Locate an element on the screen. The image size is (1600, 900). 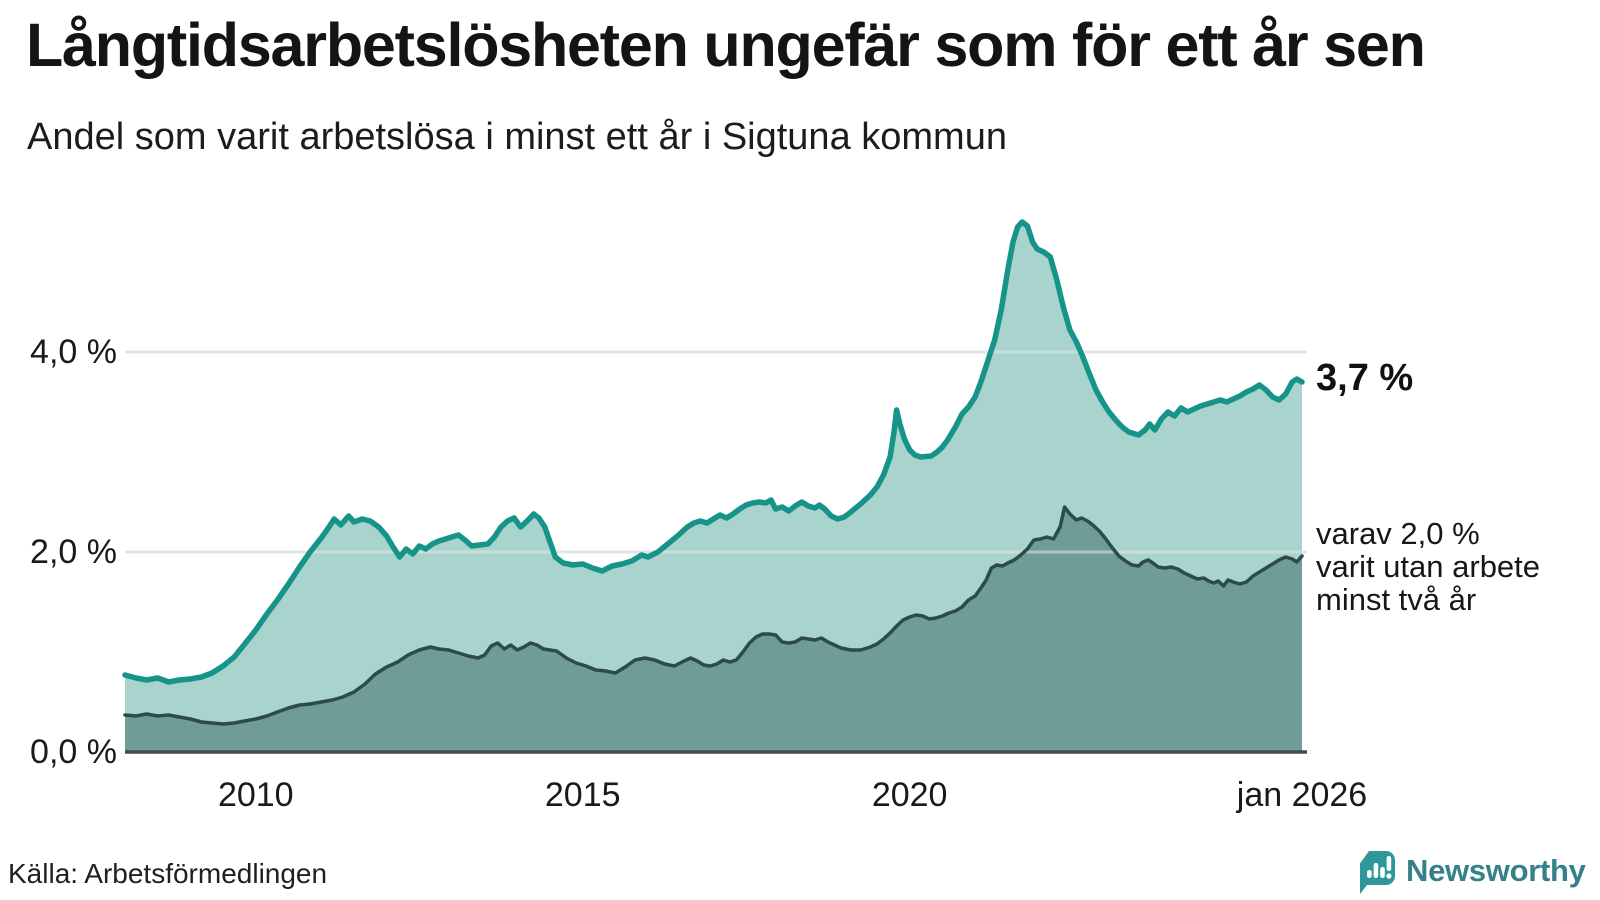
x-tick-label: 2020 is located at coordinates (909, 795).